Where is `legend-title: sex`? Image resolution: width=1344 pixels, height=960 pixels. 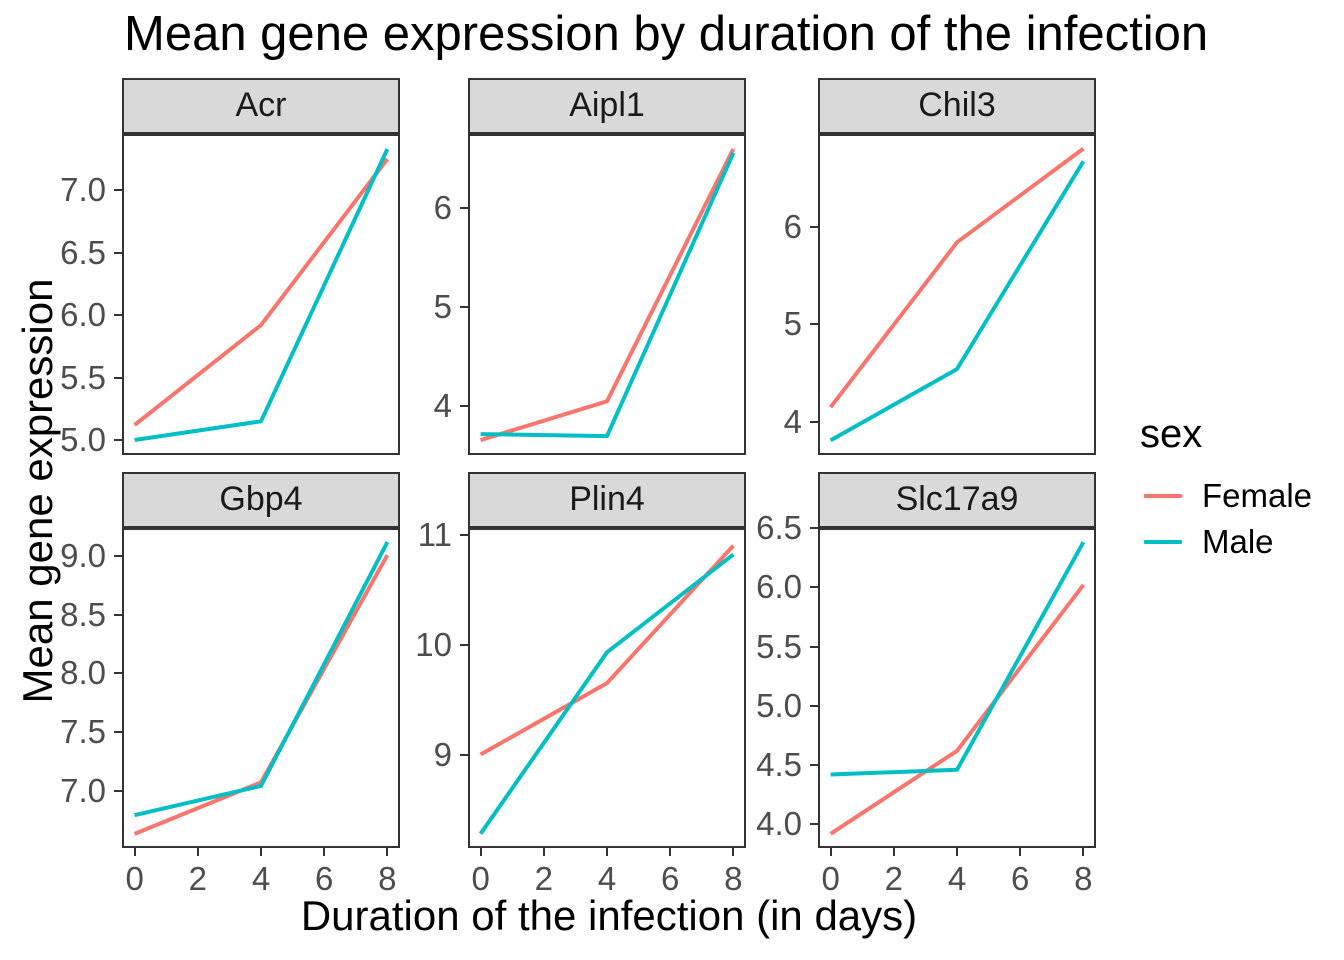
legend-title: sex is located at coordinates (1171, 434).